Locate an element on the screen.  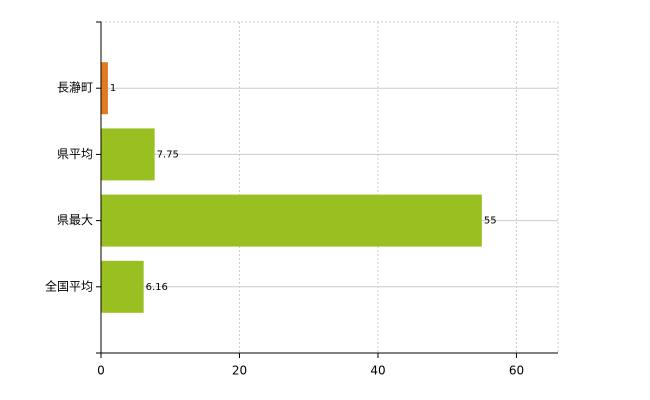
x-tick-label: 40 is located at coordinates (377, 371).